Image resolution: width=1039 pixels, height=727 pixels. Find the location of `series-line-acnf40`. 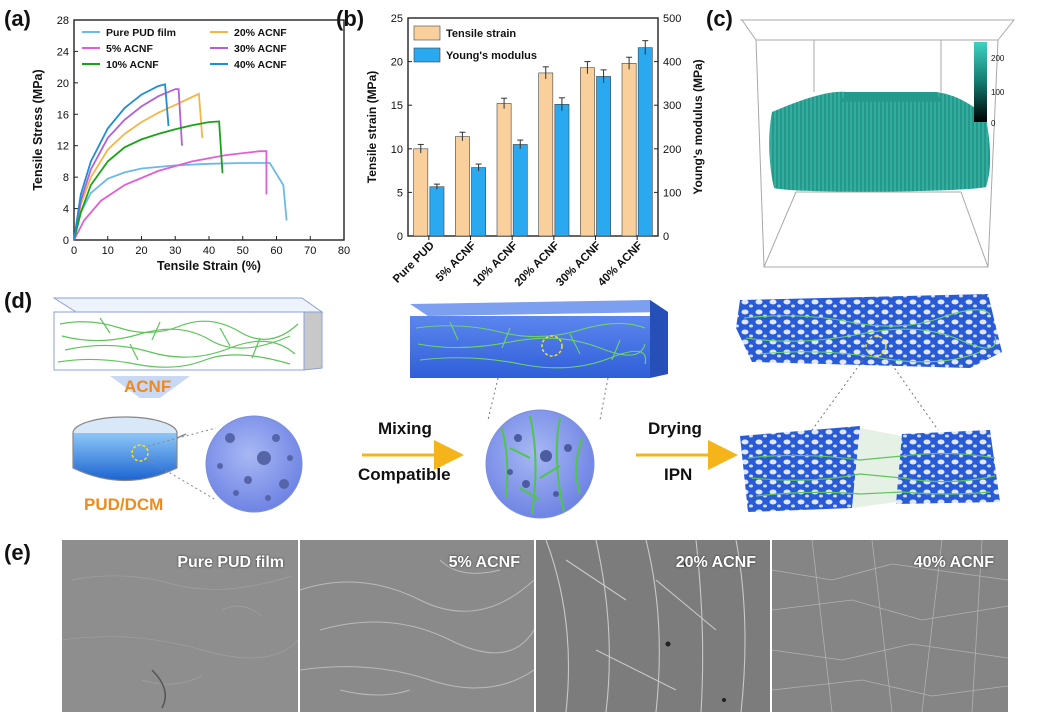

series-line-acnf40 is located at coordinates (121, 162).